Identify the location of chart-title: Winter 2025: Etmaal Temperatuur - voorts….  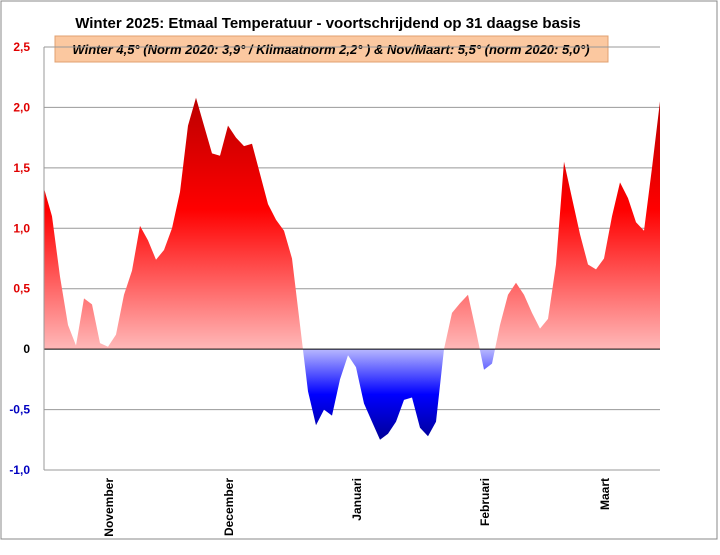
(328, 23).